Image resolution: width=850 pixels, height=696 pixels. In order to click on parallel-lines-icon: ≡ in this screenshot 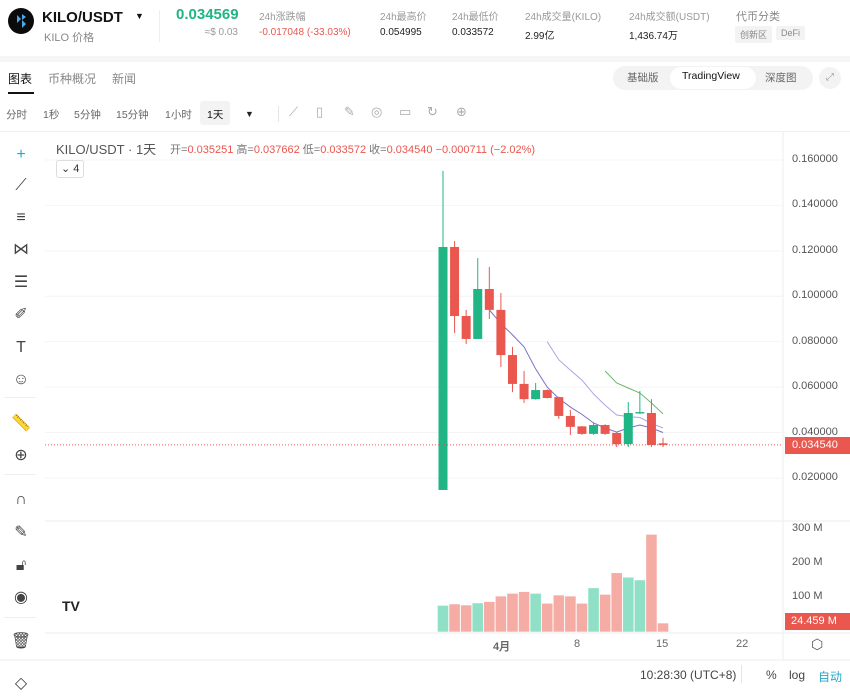, I will do `click(21, 217)`.